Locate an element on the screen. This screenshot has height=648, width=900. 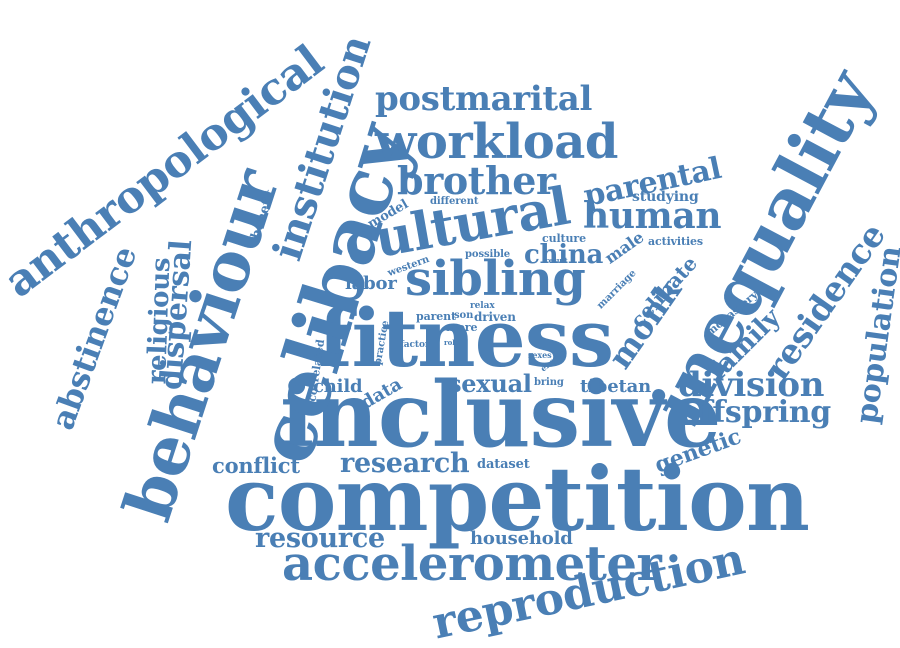
word-factor: factor is located at coordinates (415, 345).